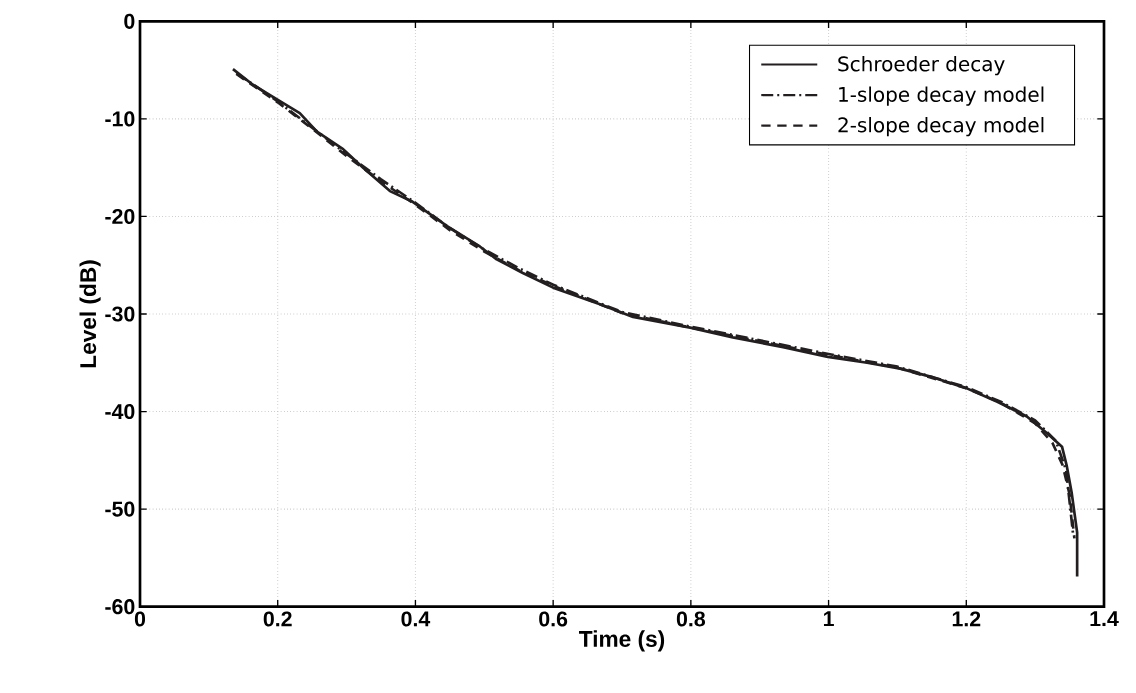 The height and width of the screenshot is (693, 1136). Describe the element at coordinates (120, 119) in the screenshot. I see `y-tick-label: -10` at that location.